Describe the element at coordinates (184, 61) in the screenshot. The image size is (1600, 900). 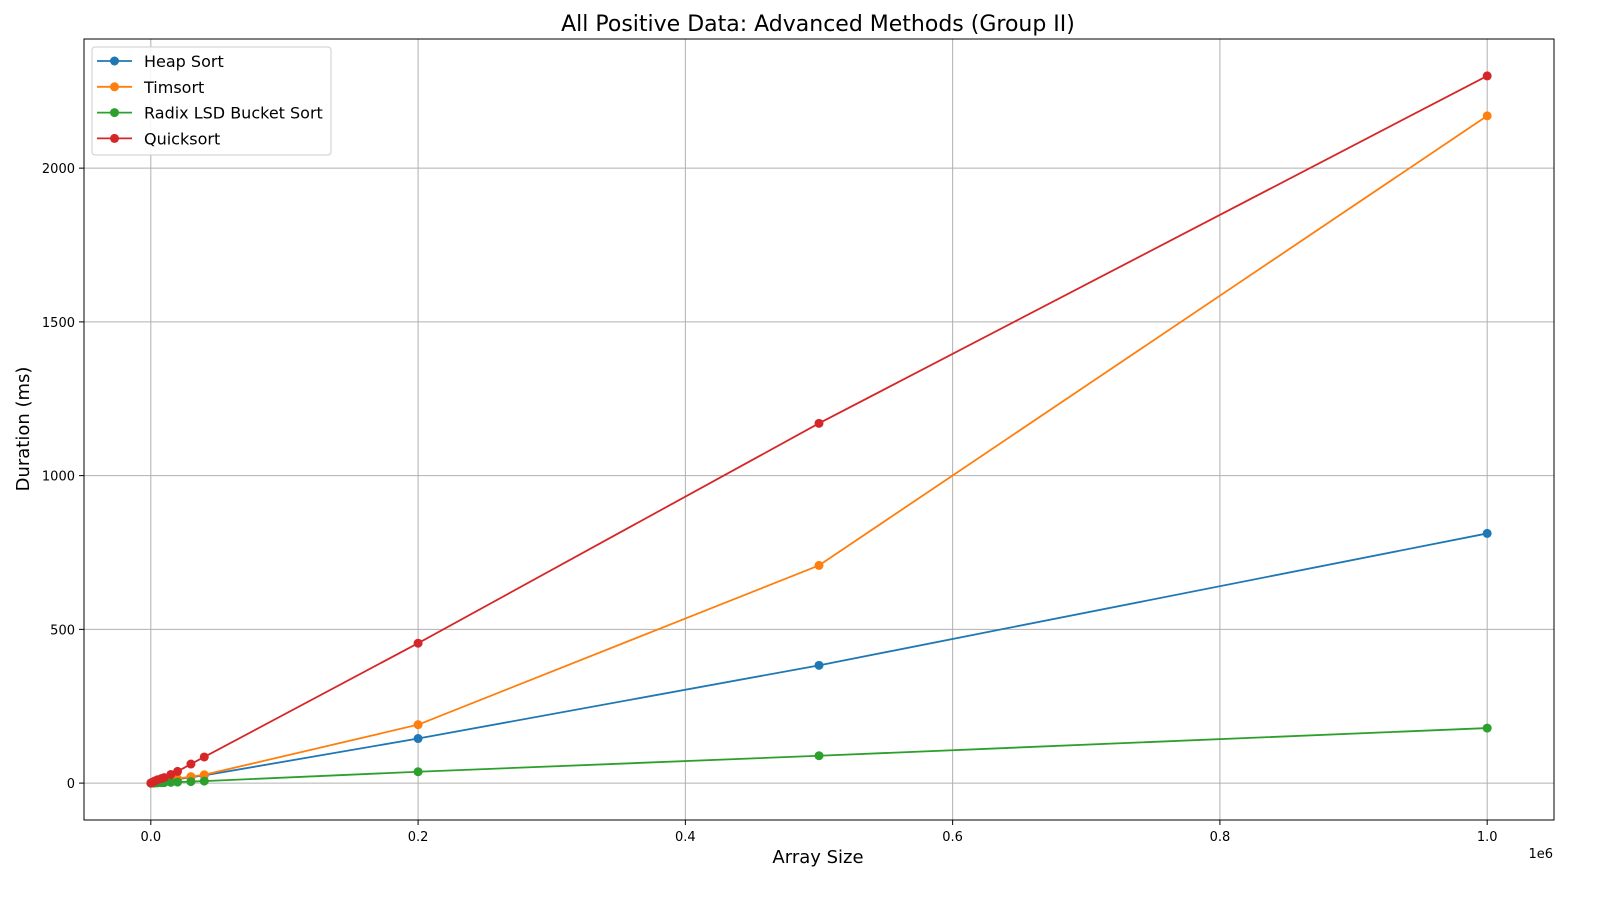
I see `legend-label-heap-sort: Heap Sort` at that location.